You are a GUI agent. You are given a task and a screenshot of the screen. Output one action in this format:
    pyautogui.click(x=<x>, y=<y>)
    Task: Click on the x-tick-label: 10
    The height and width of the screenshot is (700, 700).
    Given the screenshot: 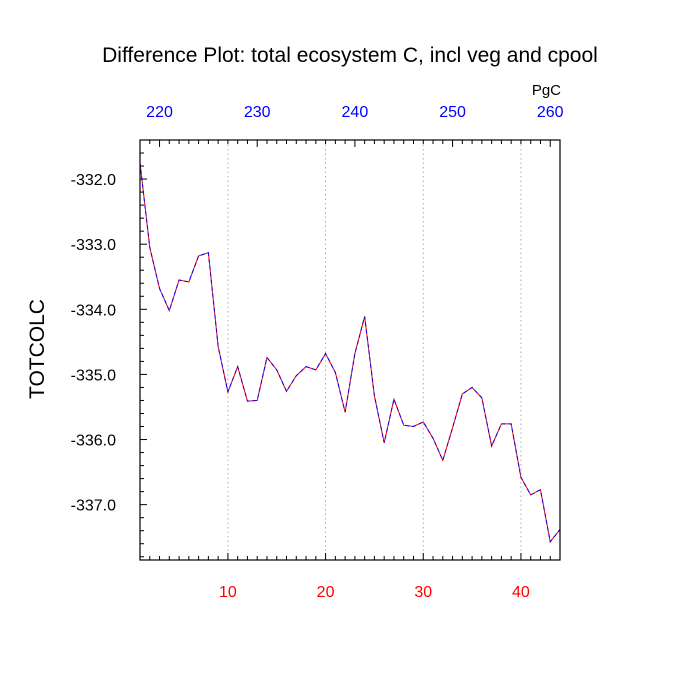 What is the action you would take?
    pyautogui.click(x=228, y=592)
    